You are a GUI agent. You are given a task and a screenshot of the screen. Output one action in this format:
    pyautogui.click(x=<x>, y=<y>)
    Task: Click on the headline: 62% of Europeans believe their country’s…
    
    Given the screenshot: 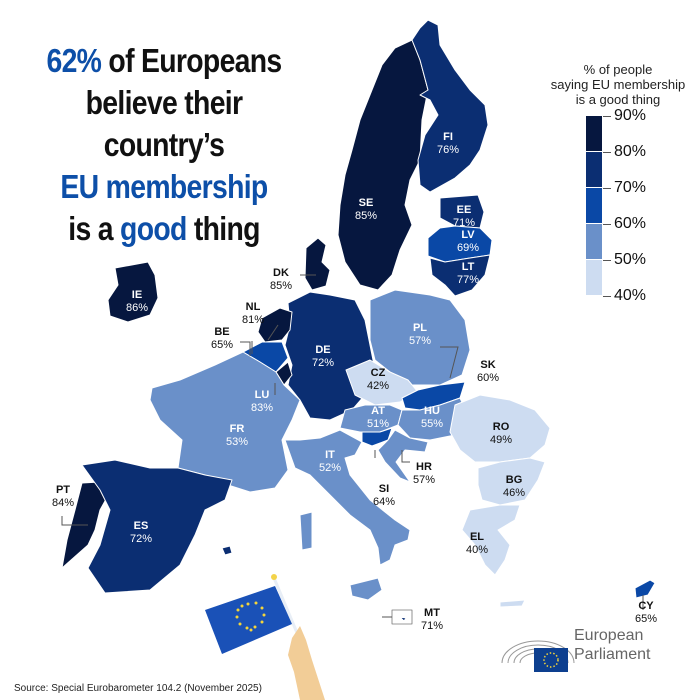 What is the action you would take?
    pyautogui.click(x=164, y=145)
    